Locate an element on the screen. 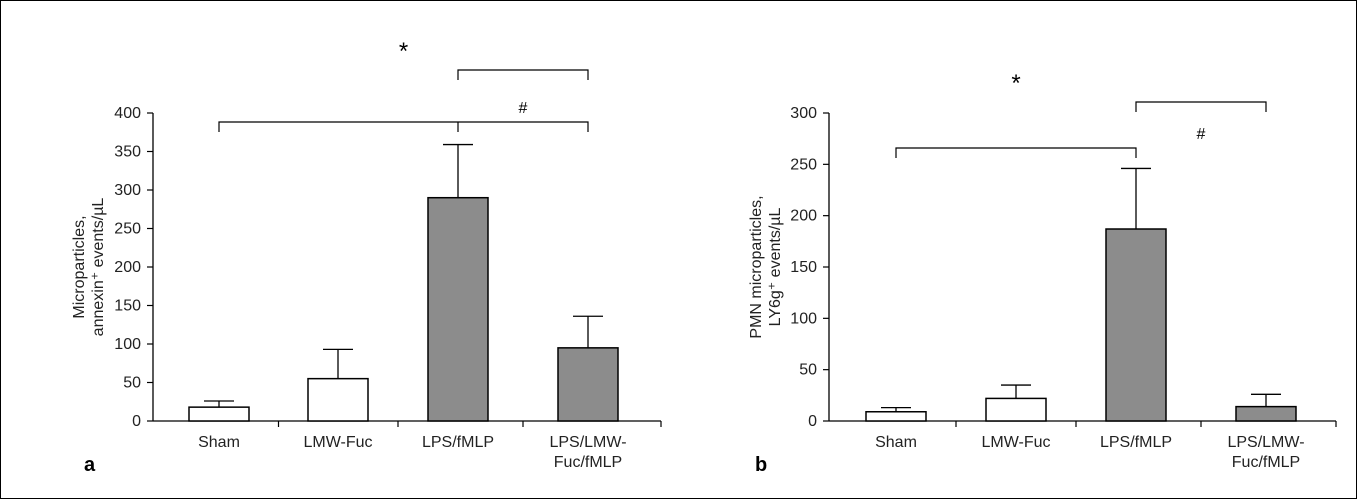 The height and width of the screenshot is (500, 1357). y-tick-label: 400 is located at coordinates (127, 113).